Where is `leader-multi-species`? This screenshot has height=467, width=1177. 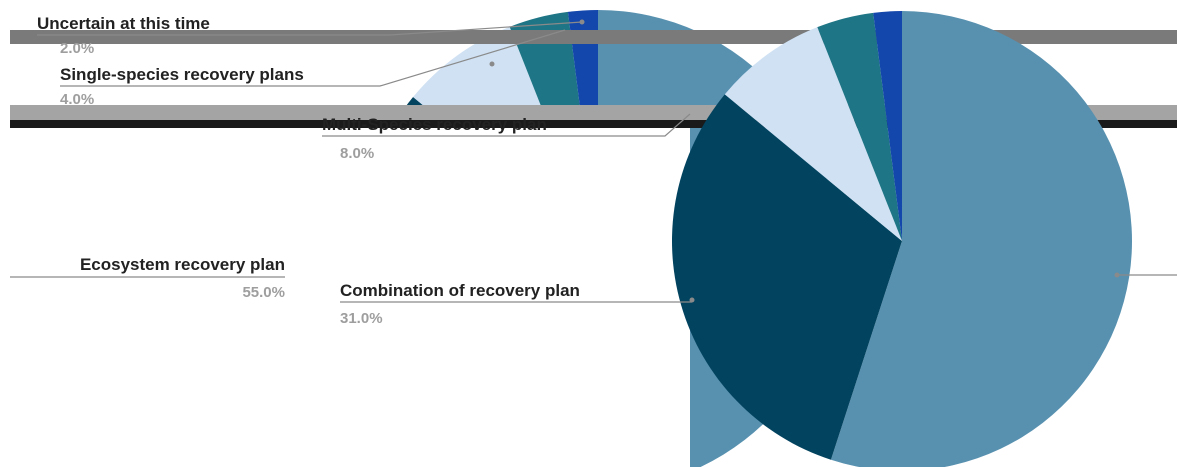
leader-multi-species is located at coordinates (506, 125).